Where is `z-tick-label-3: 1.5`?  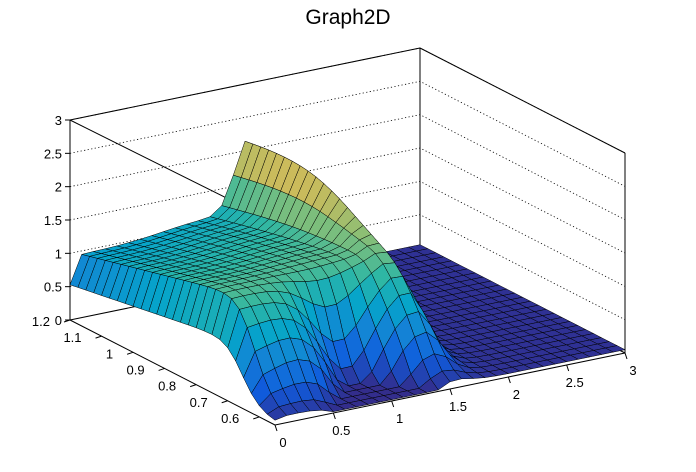
z-tick-label-3: 1.5 is located at coordinates (53, 220).